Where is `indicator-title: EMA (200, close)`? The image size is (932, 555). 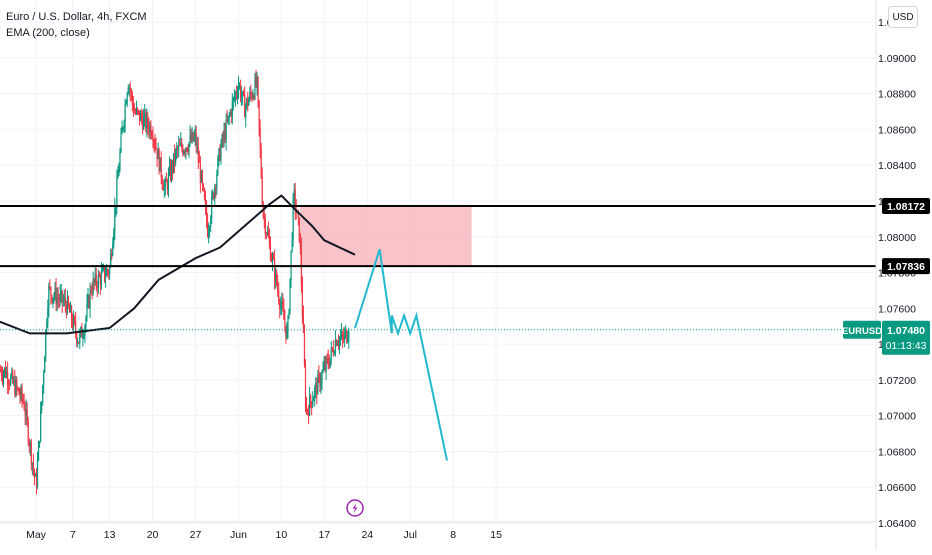 indicator-title: EMA (200, close) is located at coordinates (48, 33).